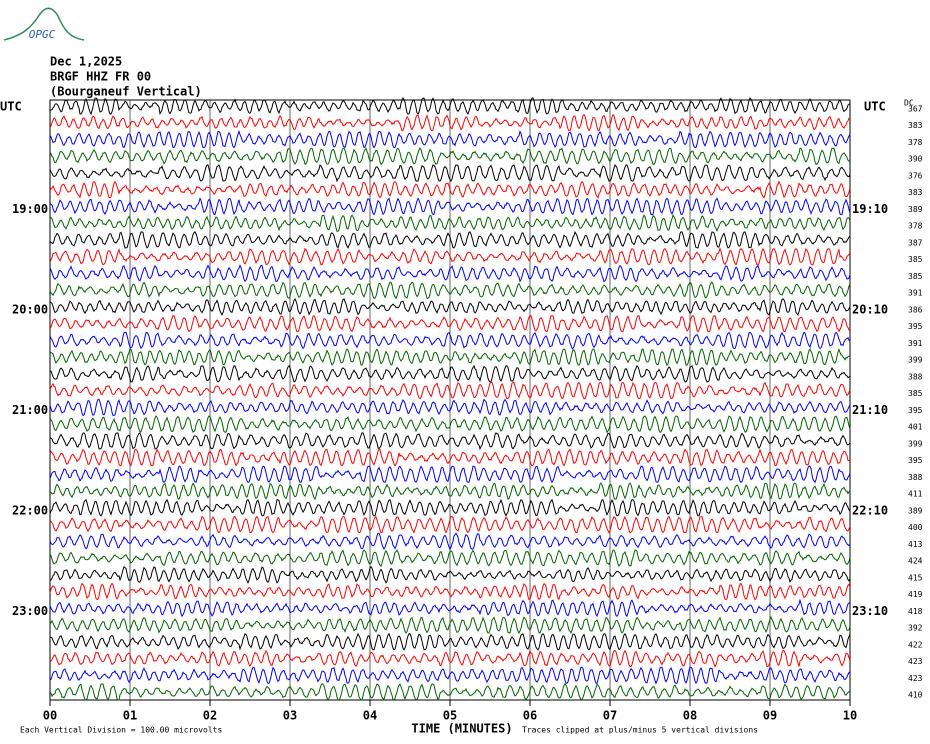  I want to click on left-time-label: 19:00, so click(30, 209).